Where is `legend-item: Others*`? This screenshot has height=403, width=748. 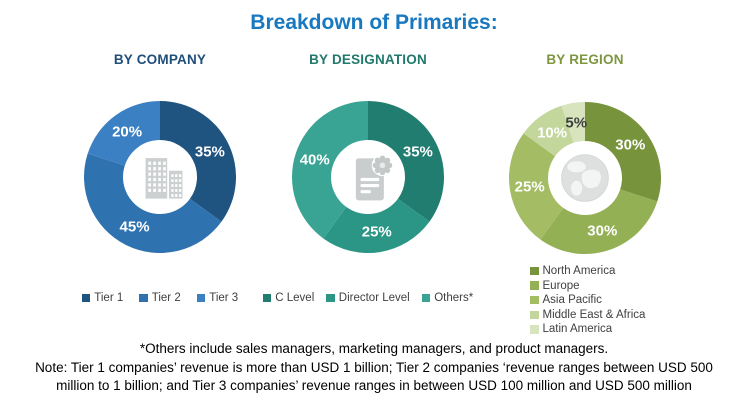 legend-item: Others* is located at coordinates (447, 298).